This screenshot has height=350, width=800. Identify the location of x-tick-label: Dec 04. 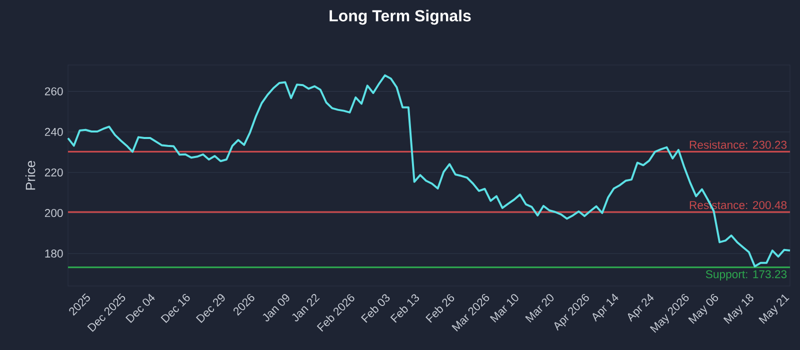
(140, 308).